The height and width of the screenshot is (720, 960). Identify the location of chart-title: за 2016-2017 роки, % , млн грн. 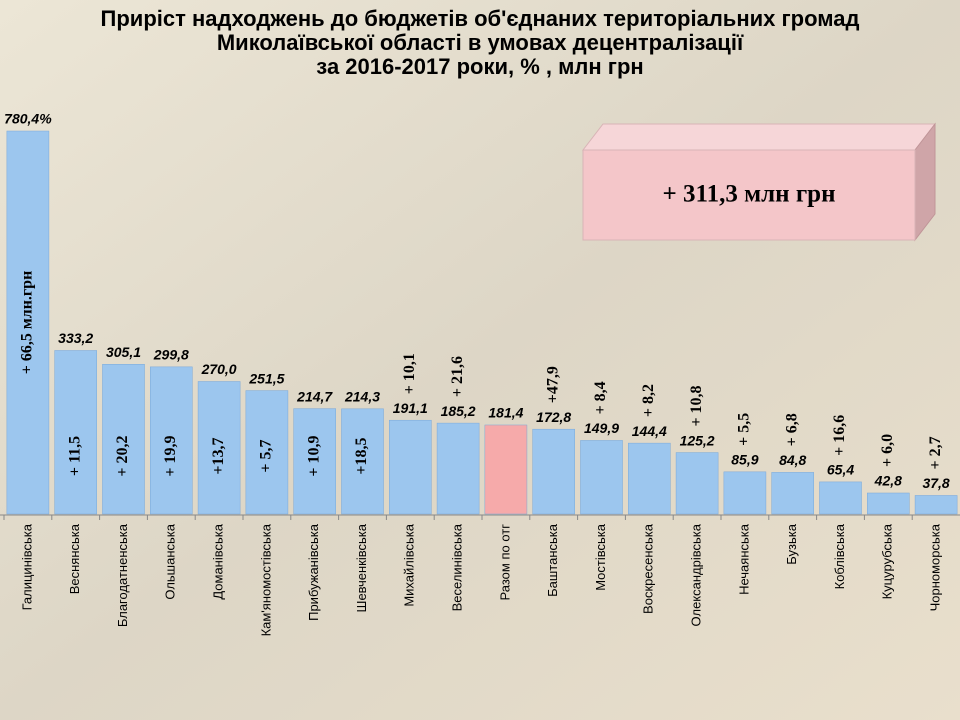
(479, 66).